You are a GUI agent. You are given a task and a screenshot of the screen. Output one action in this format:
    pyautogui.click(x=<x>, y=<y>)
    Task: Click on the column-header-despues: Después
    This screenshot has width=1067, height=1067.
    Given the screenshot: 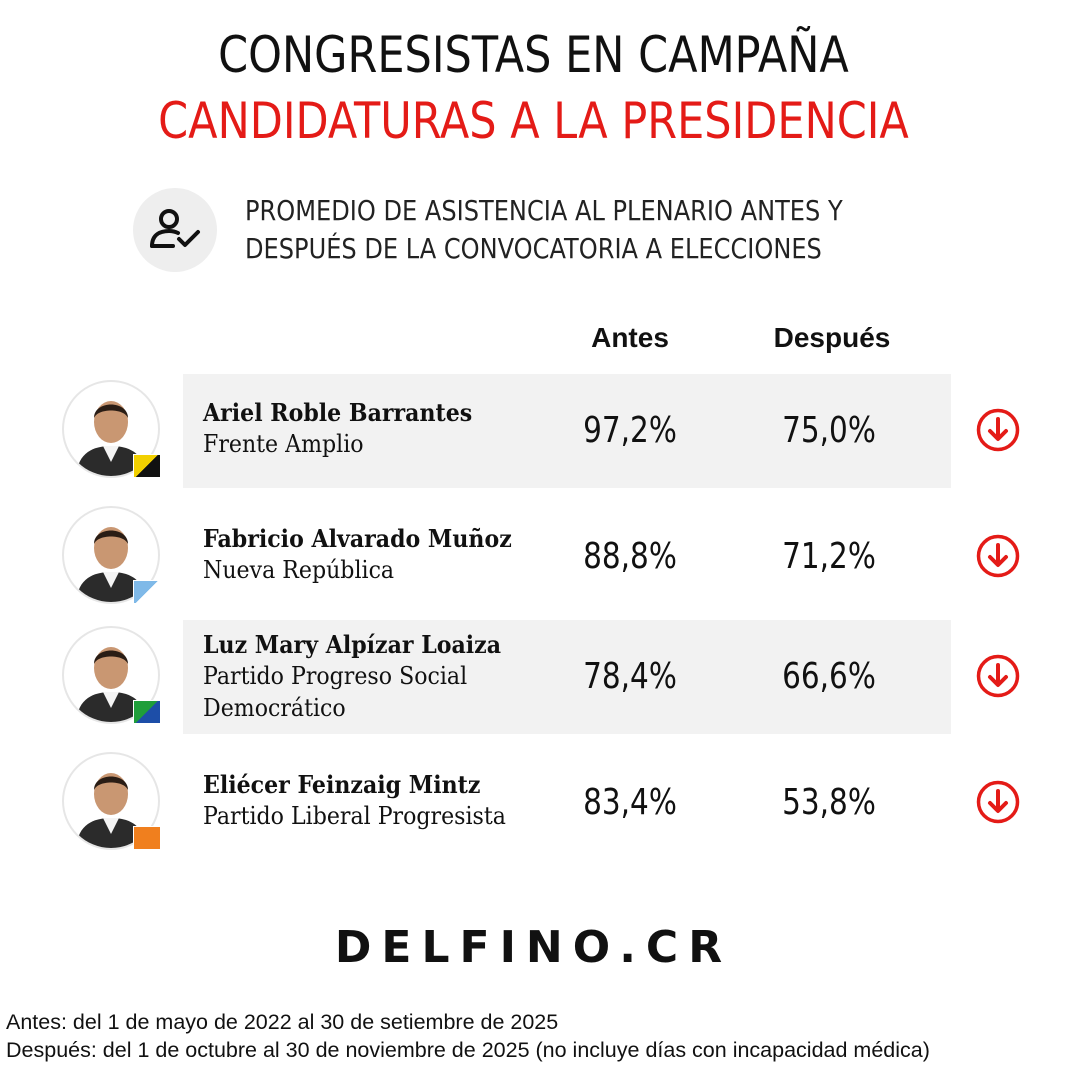 What is the action you would take?
    pyautogui.click(x=832, y=337)
    